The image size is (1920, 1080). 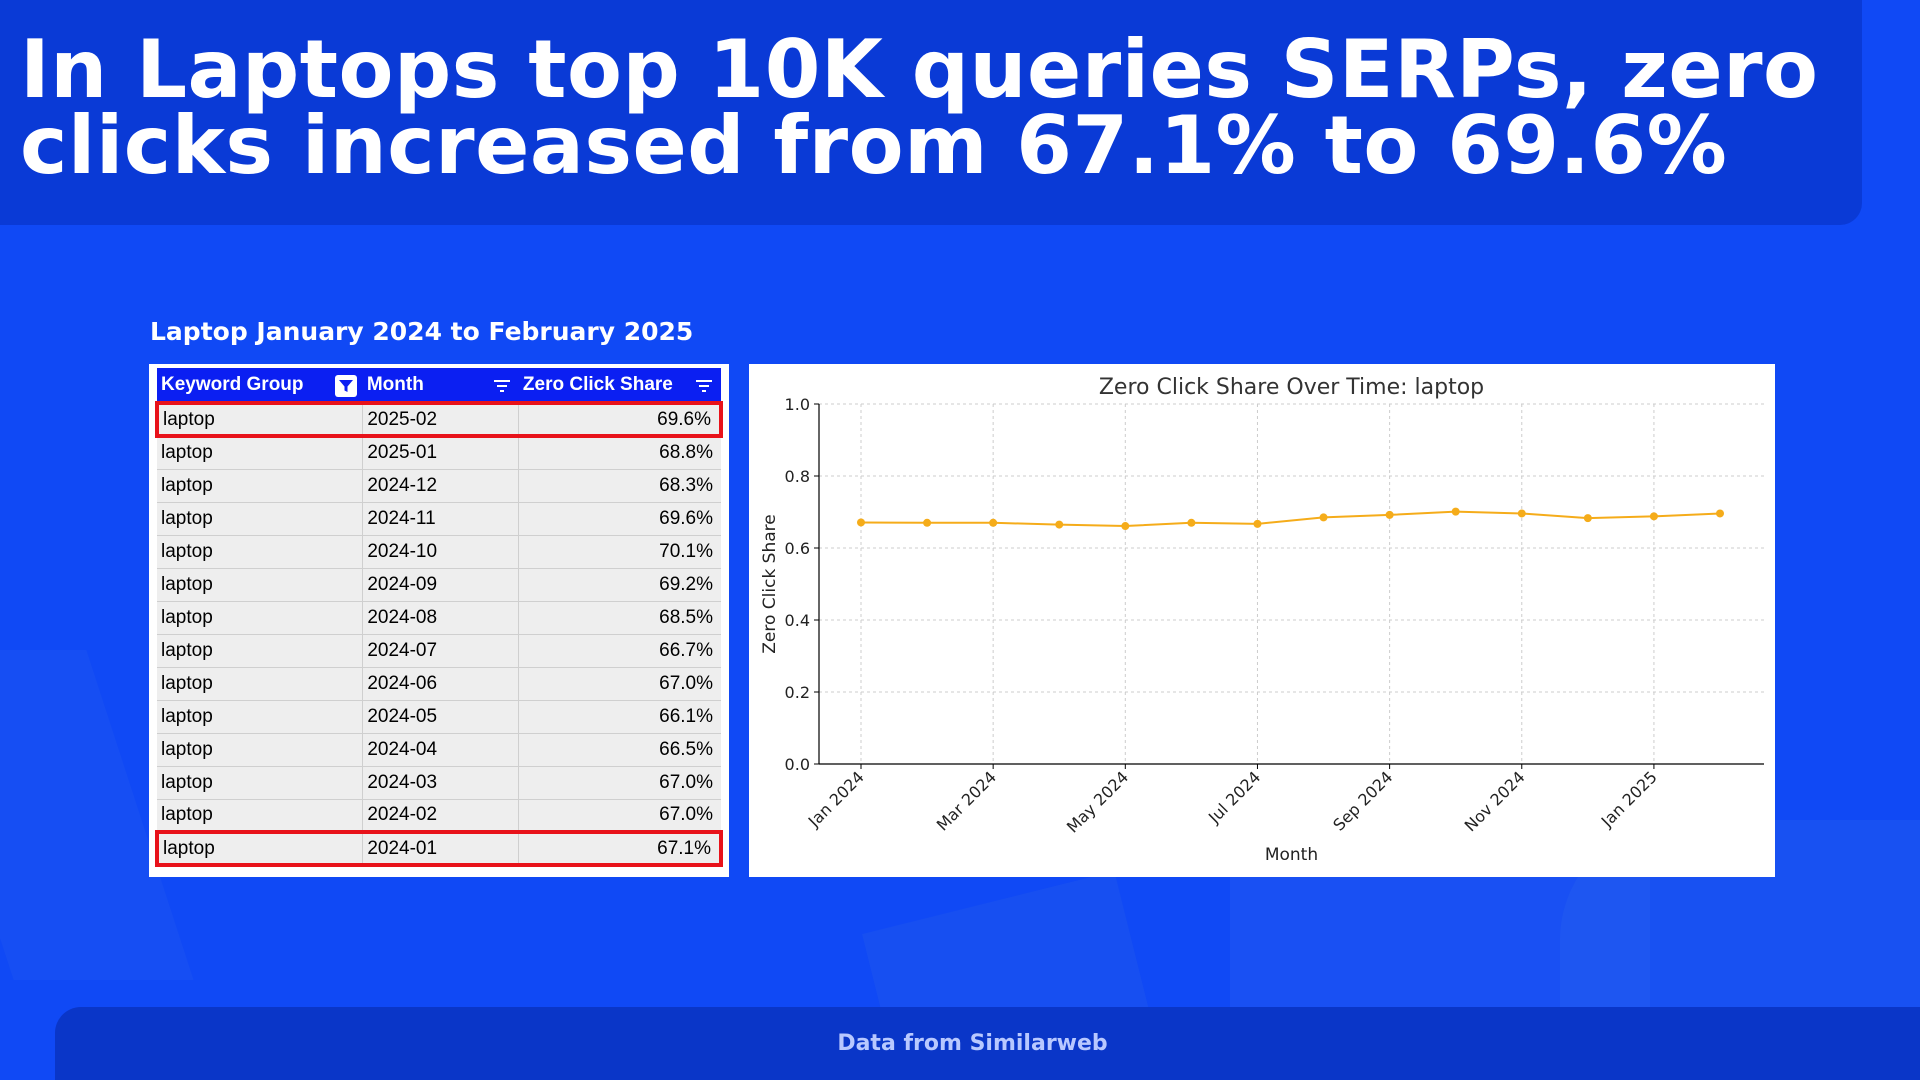 What do you see at coordinates (619, 552) in the screenshot?
I see `cell-zero-click-share: 70.1%` at bounding box center [619, 552].